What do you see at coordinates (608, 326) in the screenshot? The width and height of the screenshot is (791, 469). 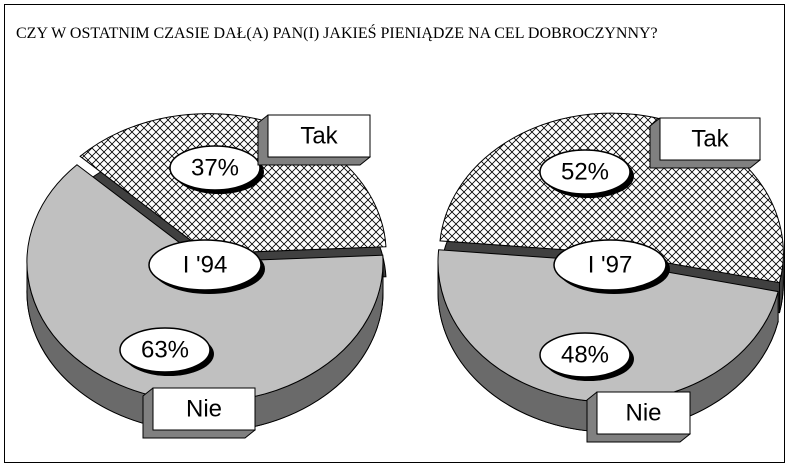 I see `slice` at bounding box center [608, 326].